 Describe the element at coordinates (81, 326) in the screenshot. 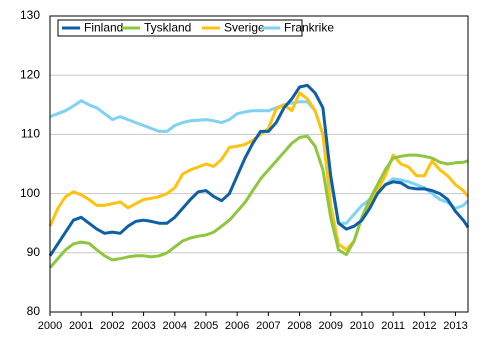

I see `x-tick-label: 2001` at that location.